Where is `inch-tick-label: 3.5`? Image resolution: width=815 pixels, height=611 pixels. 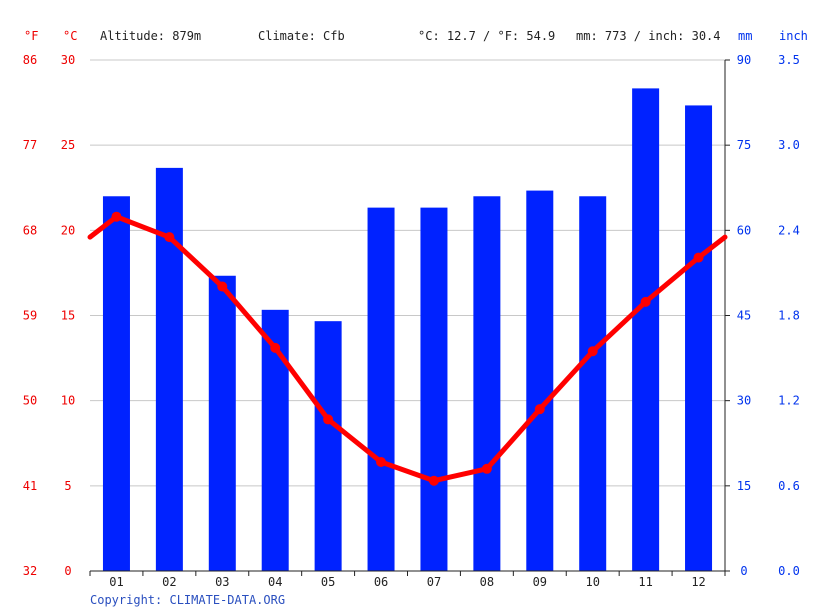
inch-tick-label: 3.5 is located at coordinates (789, 60).